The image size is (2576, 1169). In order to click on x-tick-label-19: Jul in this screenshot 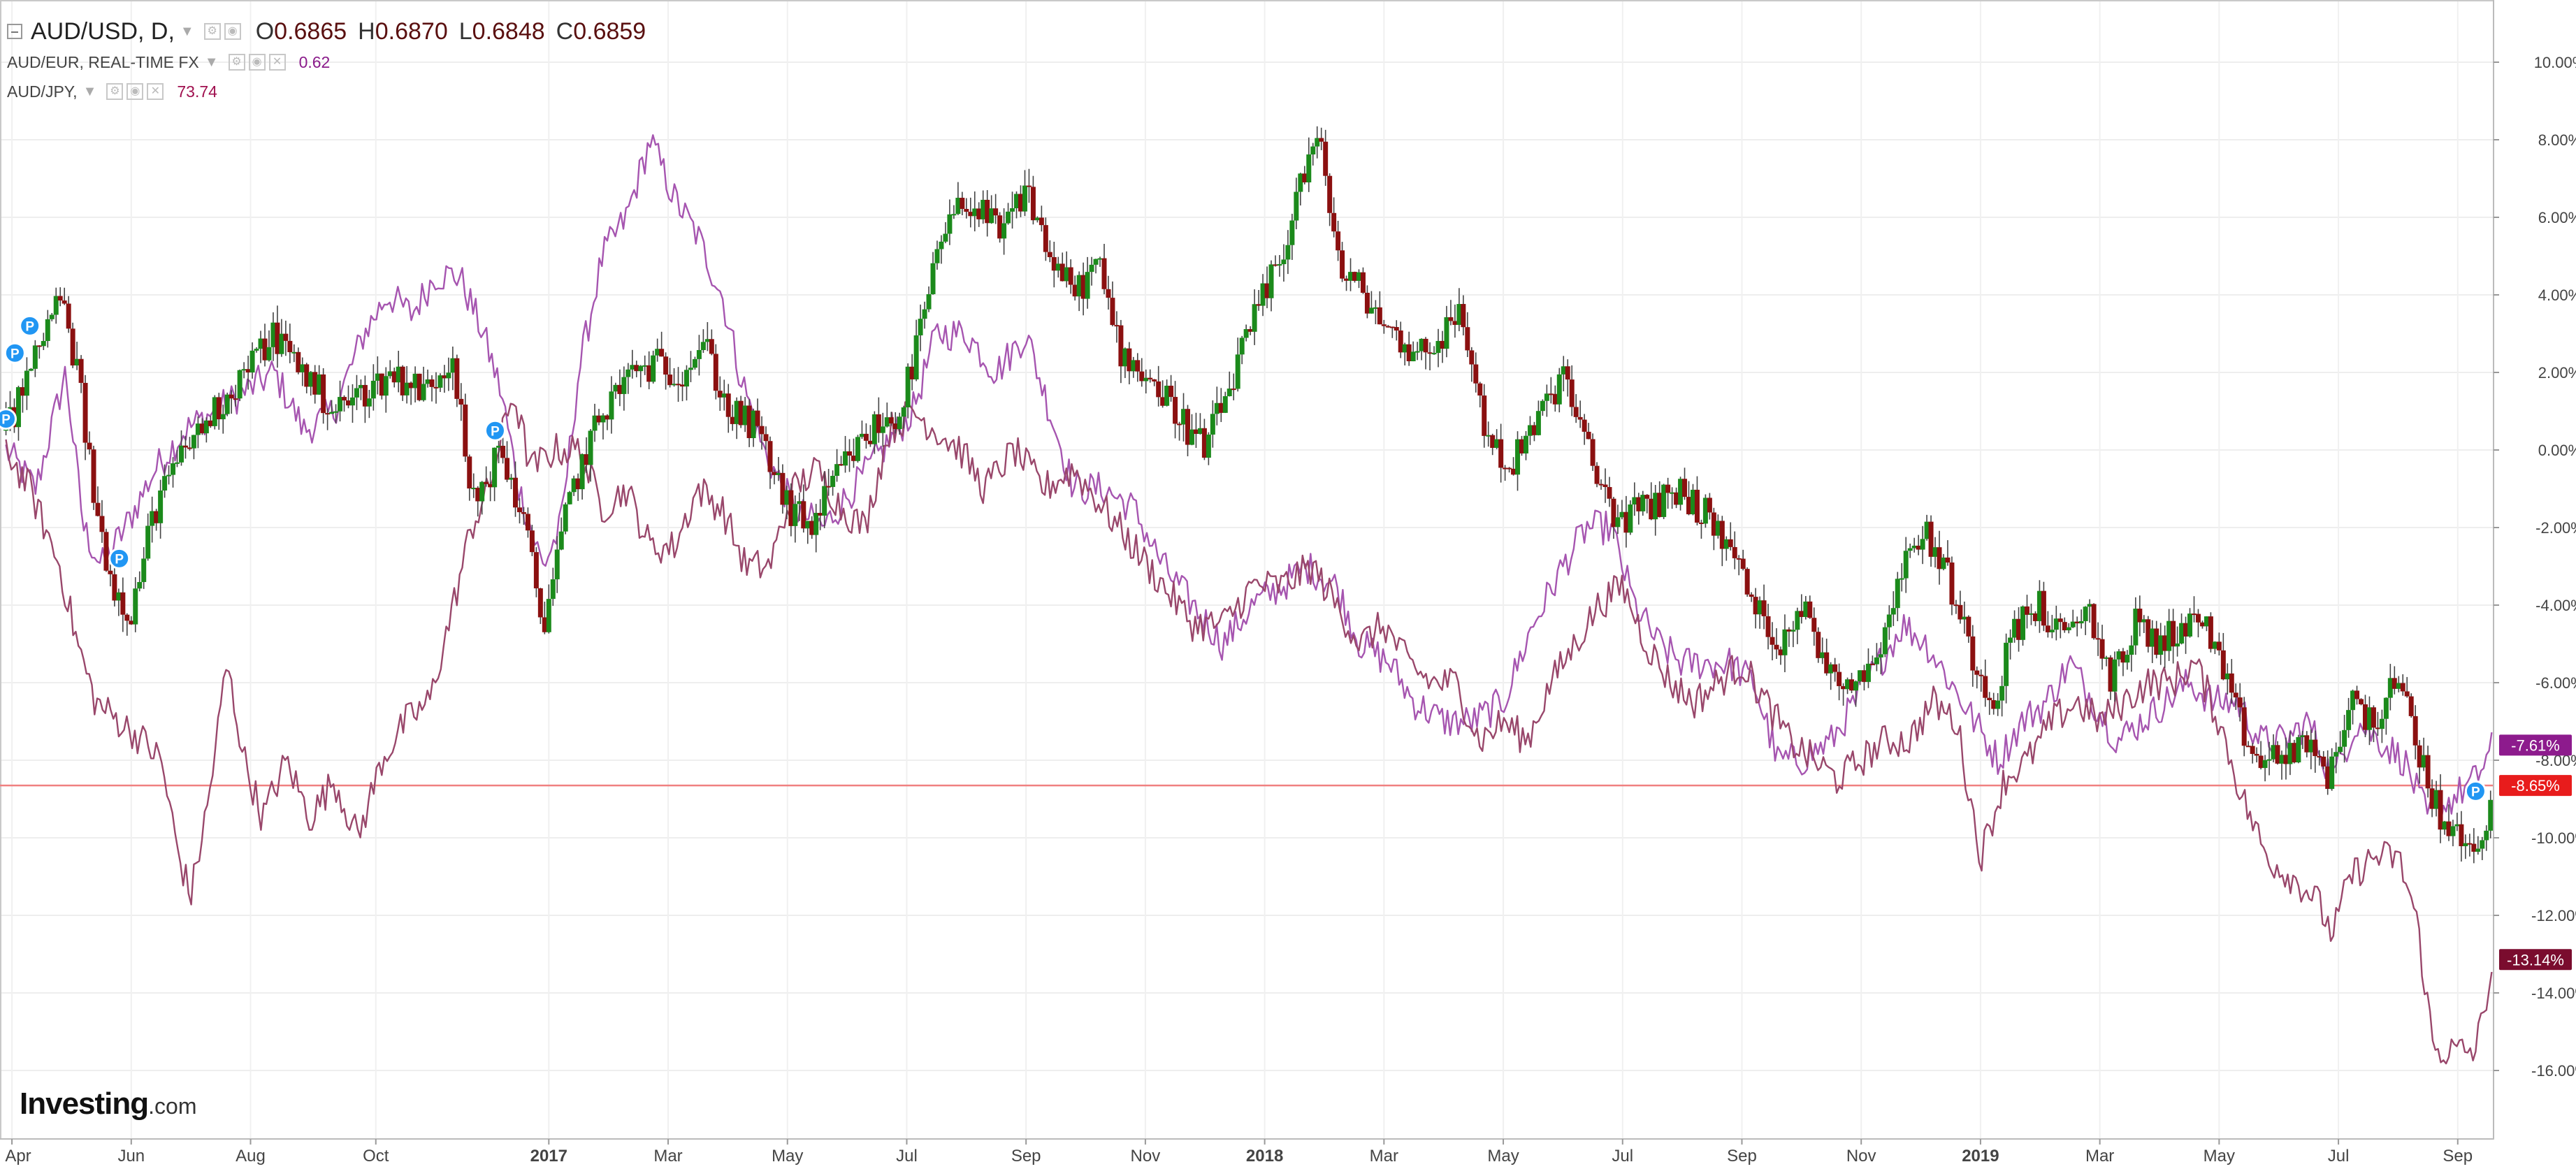, I will do `click(2339, 1156)`.